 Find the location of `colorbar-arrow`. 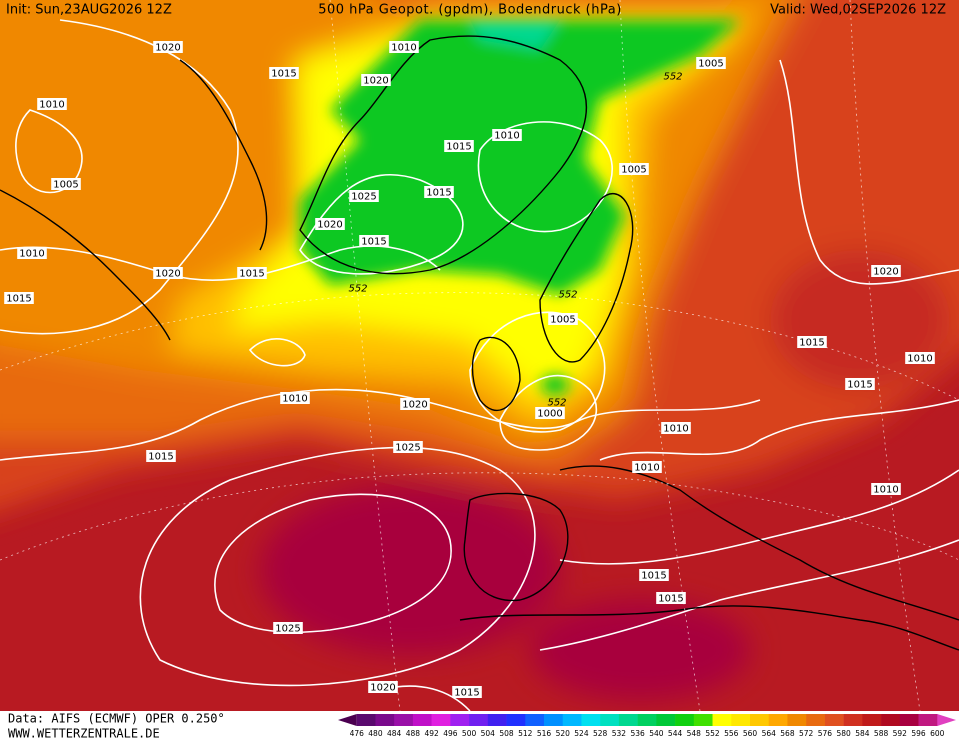

colorbar-arrow is located at coordinates (347, 720).